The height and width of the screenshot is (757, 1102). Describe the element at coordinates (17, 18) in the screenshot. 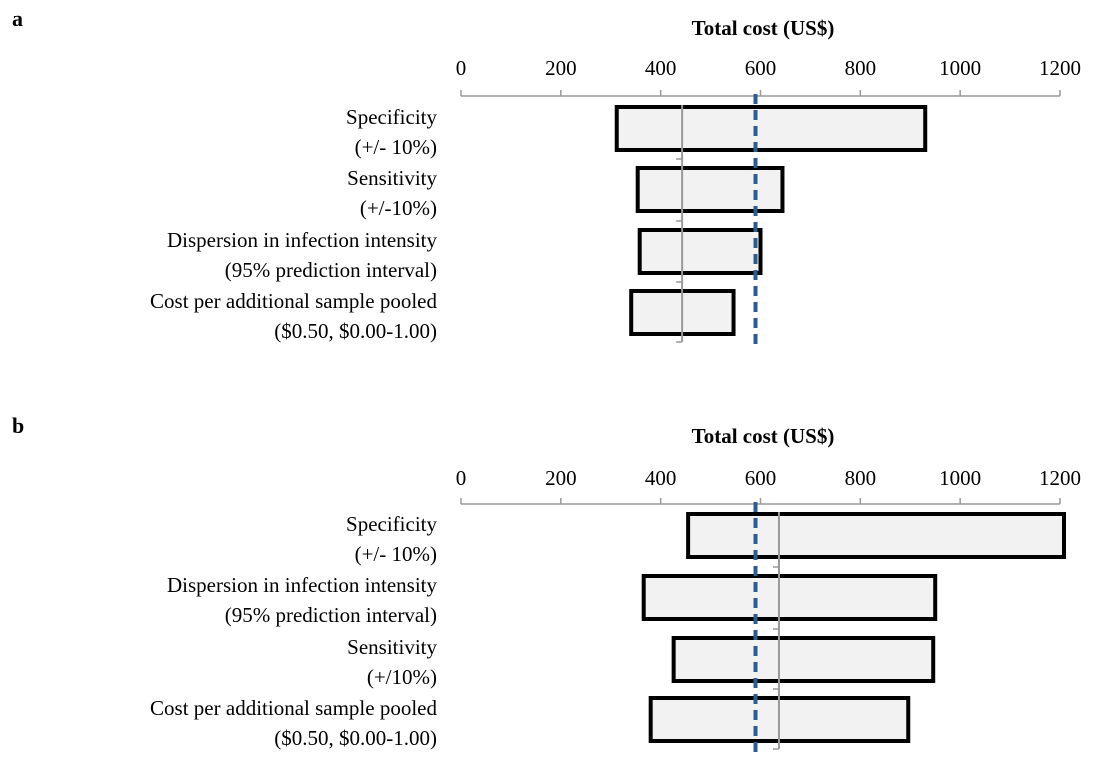

I see `panel-label: a` at that location.